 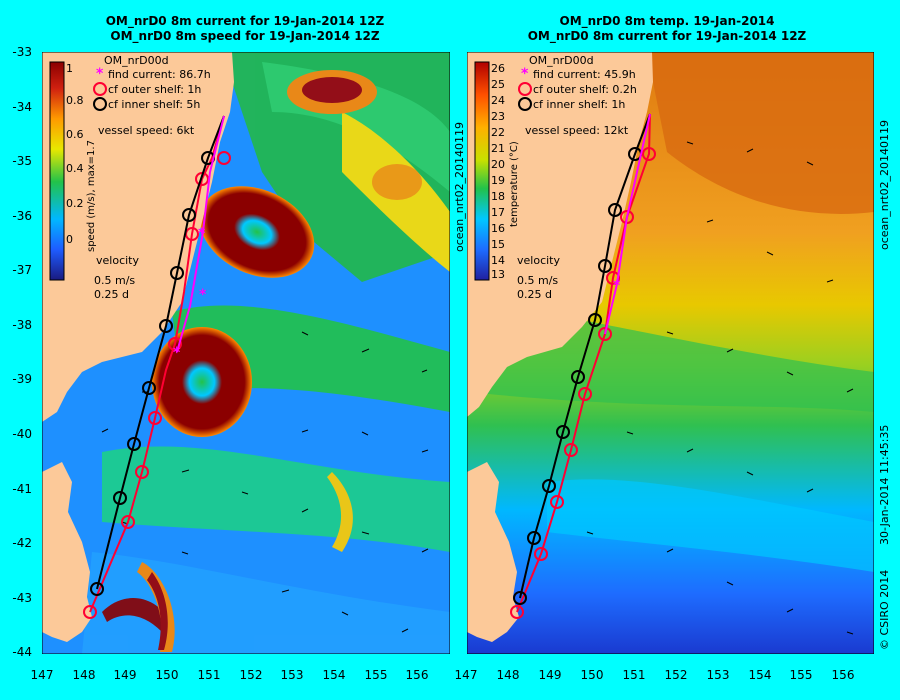 I want to click on cbar-tick: 22, so click(x=498, y=132).